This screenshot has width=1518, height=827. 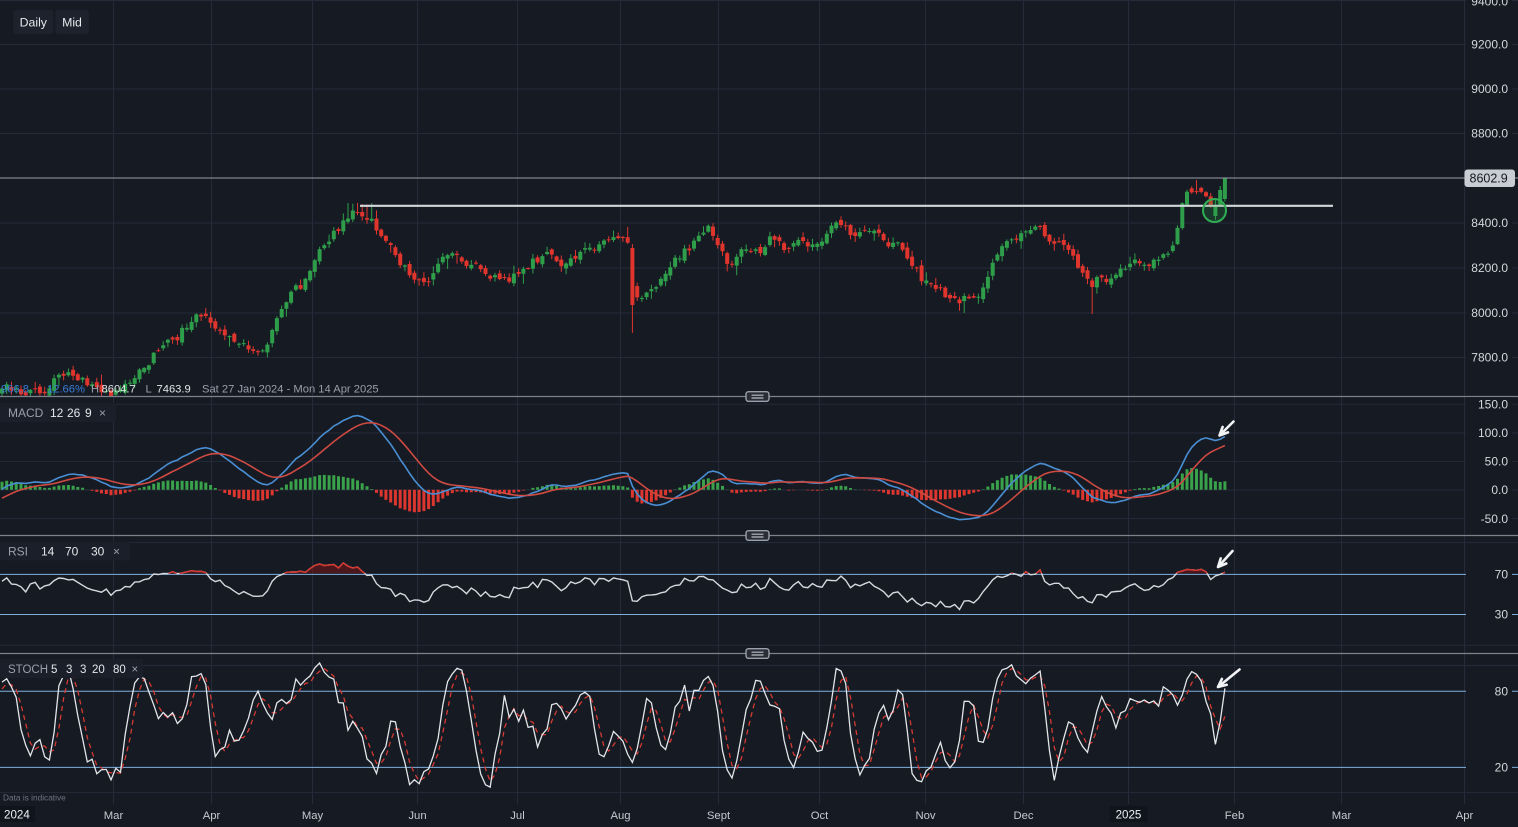 What do you see at coordinates (174, 390) in the screenshot?
I see `svg-text: 7463.9` at bounding box center [174, 390].